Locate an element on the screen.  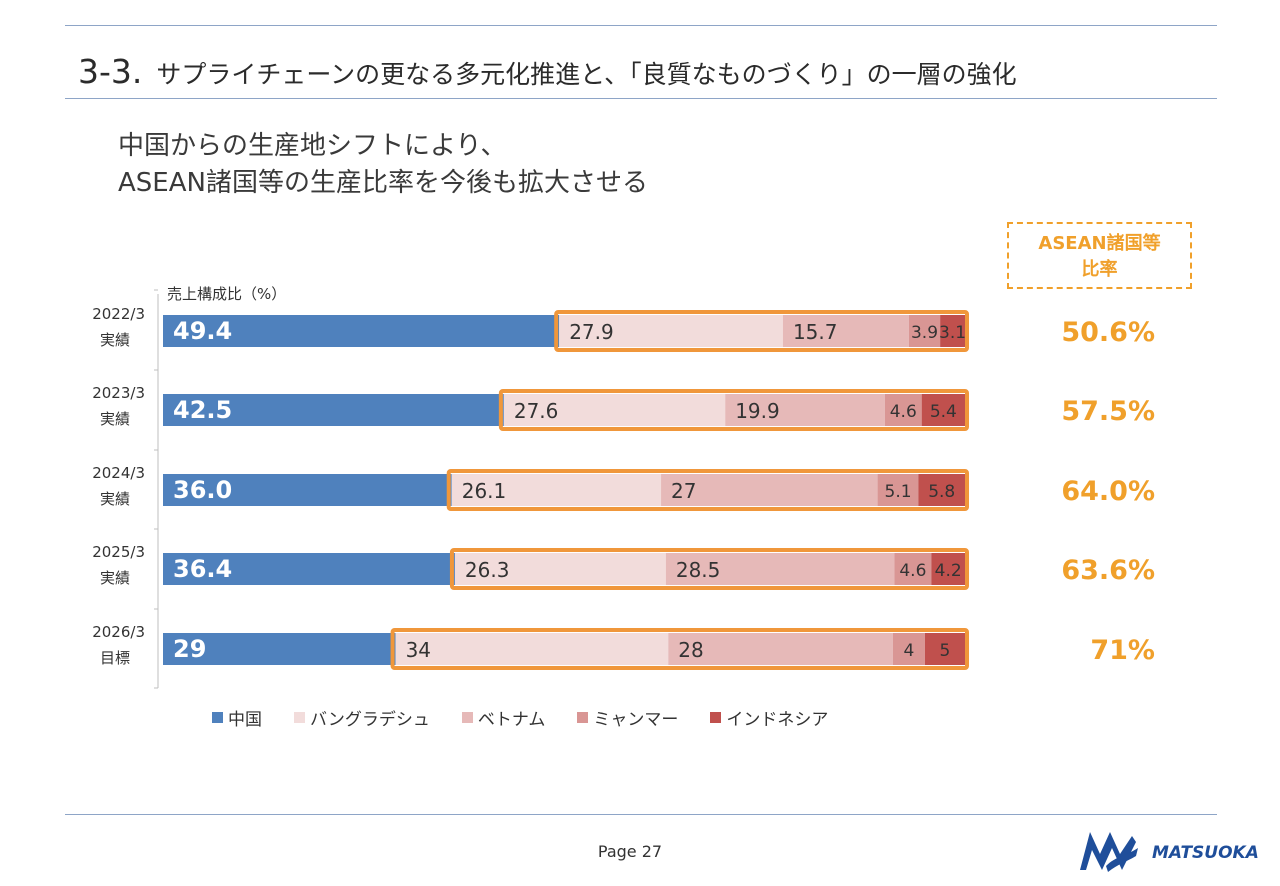
chart-legend: 中国 バングラデシュ ベトナム ミャンマー インドネシア is located at coordinates (536, 717).